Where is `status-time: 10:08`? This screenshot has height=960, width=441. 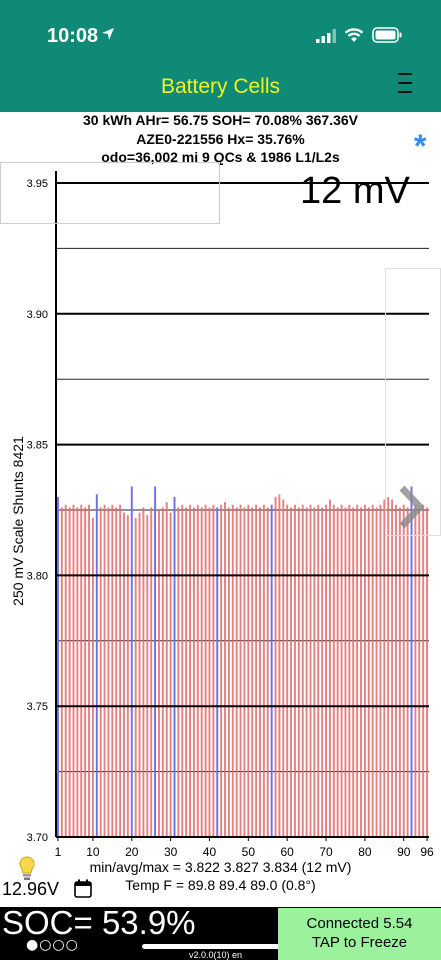
status-time: 10:08 is located at coordinates (73, 36).